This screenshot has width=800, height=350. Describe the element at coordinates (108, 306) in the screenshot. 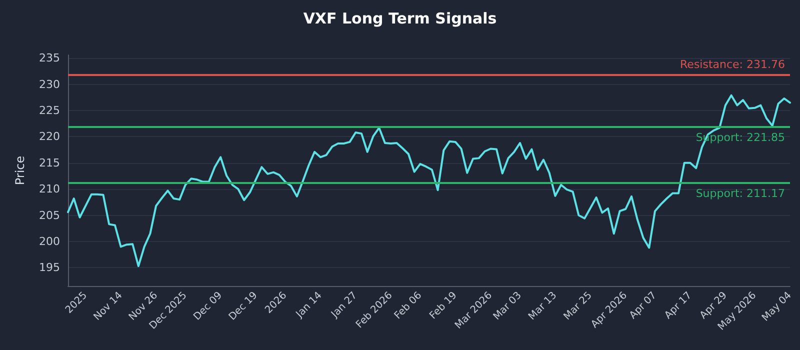

I see `x-tick-label: Nov 14` at that location.